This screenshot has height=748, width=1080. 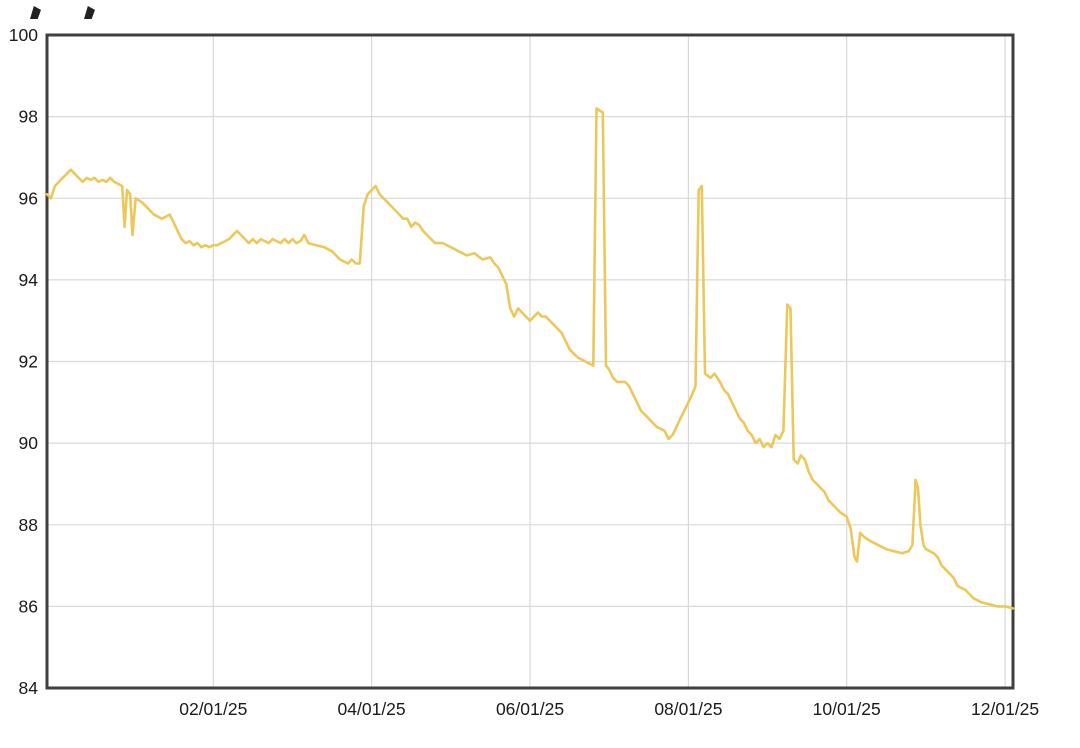 I want to click on x-tick-label: 04/01/25, so click(x=372, y=709).